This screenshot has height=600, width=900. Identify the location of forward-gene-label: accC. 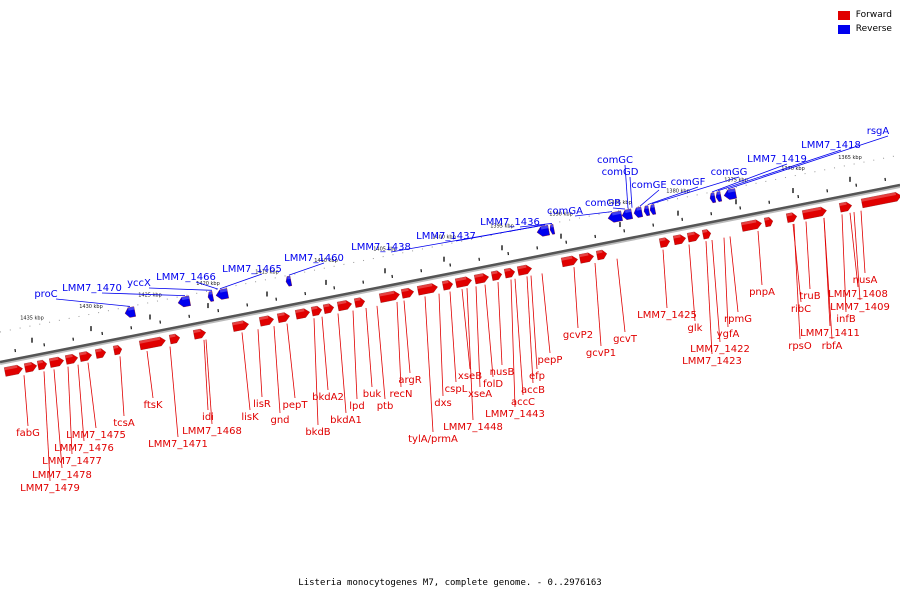
(523, 402).